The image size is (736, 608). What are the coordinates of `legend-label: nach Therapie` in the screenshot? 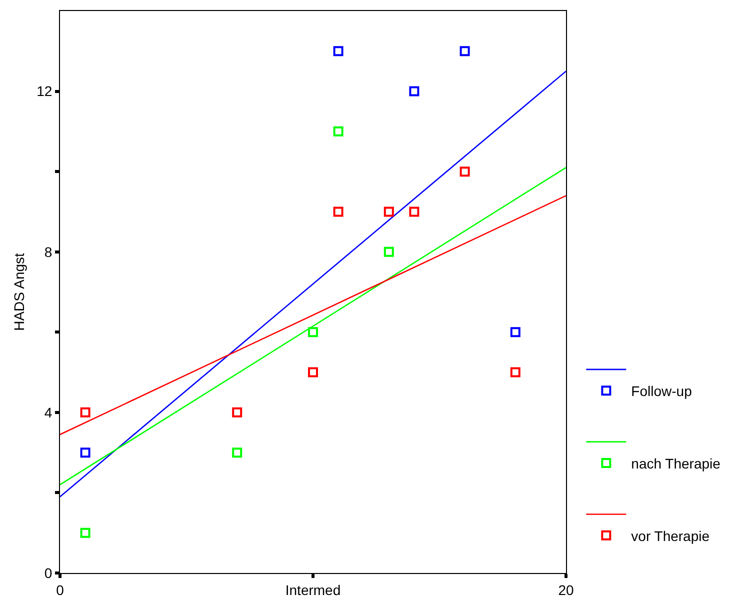 It's located at (676, 463).